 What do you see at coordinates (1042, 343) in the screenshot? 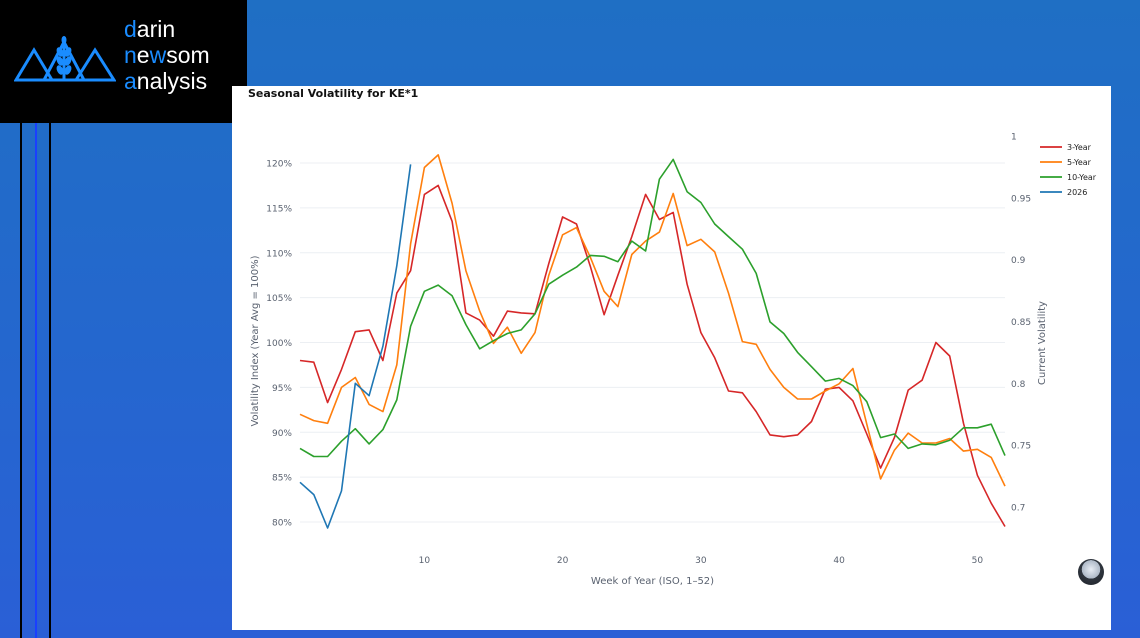
I see `y2-axis-label: Current Volatility` at bounding box center [1042, 343].